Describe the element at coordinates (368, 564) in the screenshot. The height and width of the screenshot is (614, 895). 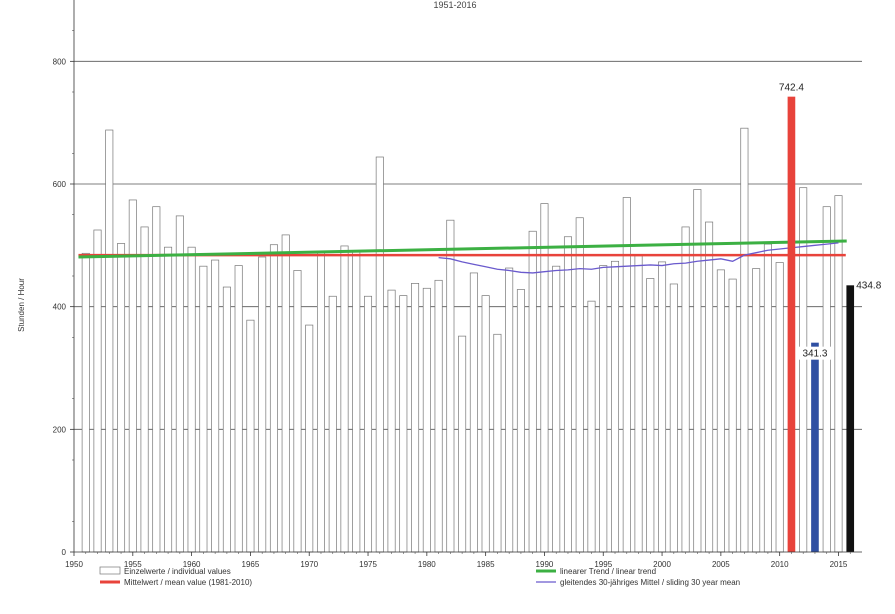
I see `x-tick-label: 1975` at that location.